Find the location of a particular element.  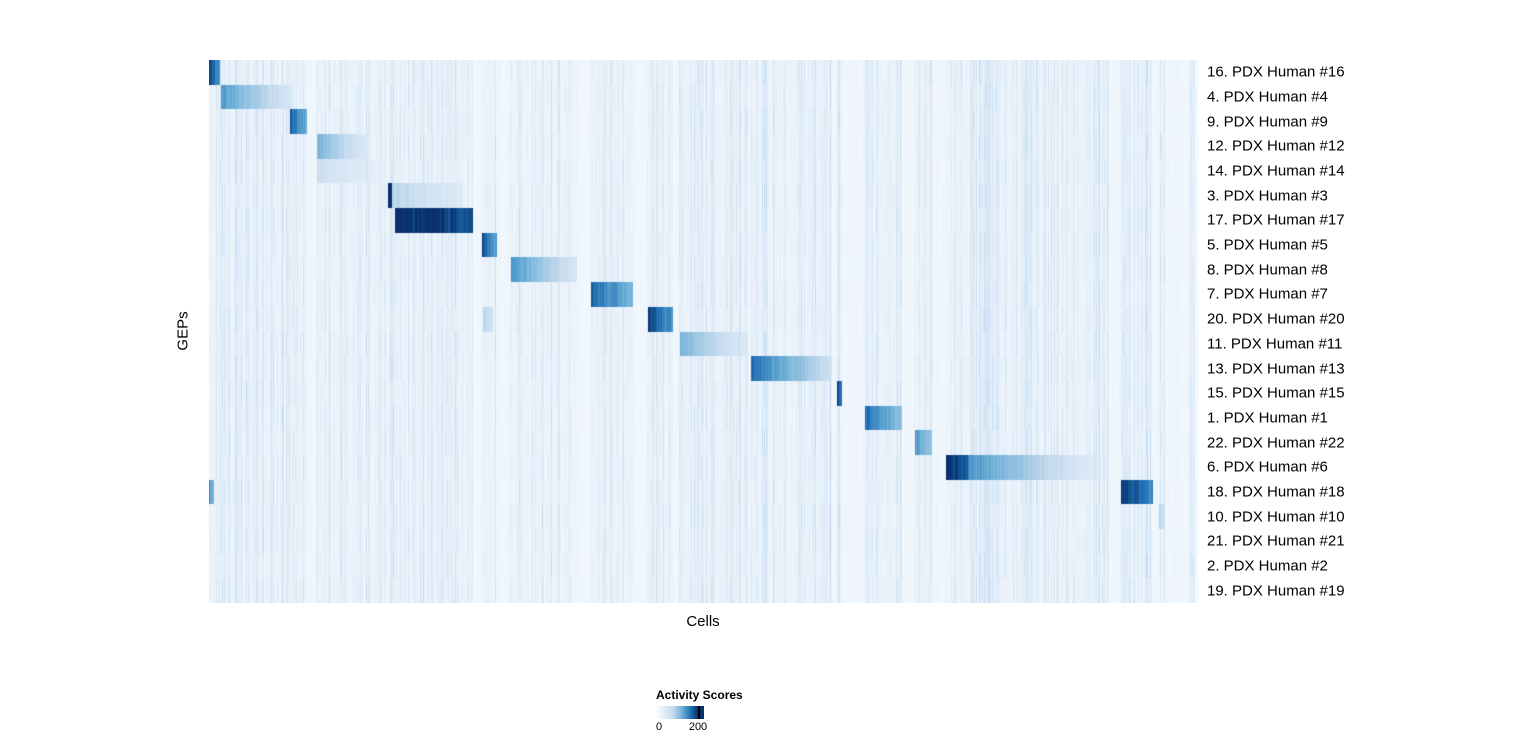

row-label: 11. PDX Human #11 is located at coordinates (1275, 344).